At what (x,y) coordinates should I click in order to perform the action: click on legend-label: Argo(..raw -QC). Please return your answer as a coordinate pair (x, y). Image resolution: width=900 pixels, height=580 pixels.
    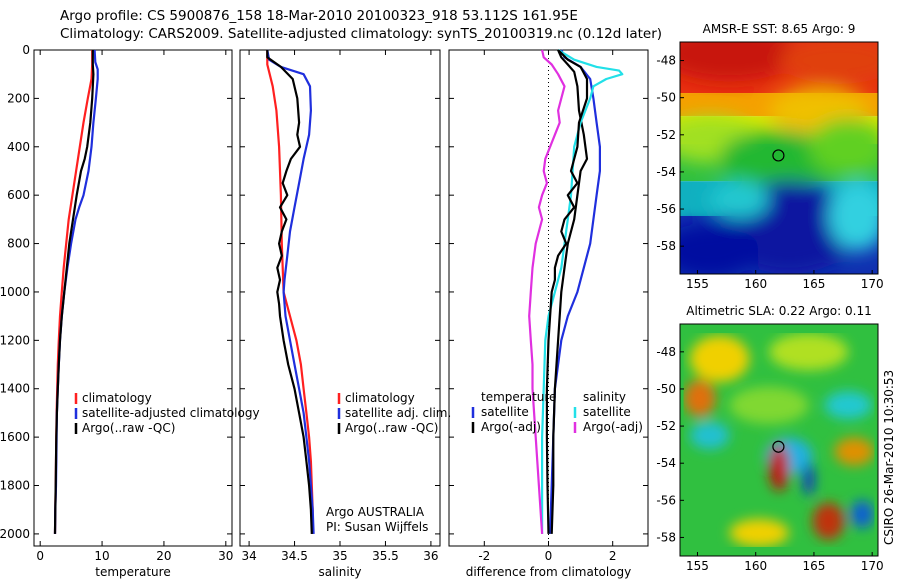
    Looking at the image, I should click on (128, 428).